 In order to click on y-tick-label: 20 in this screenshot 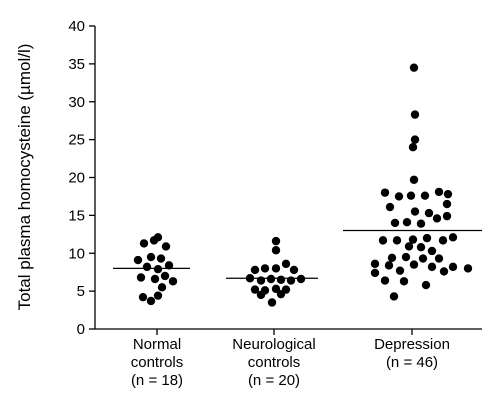, I will do `click(76, 178)`.